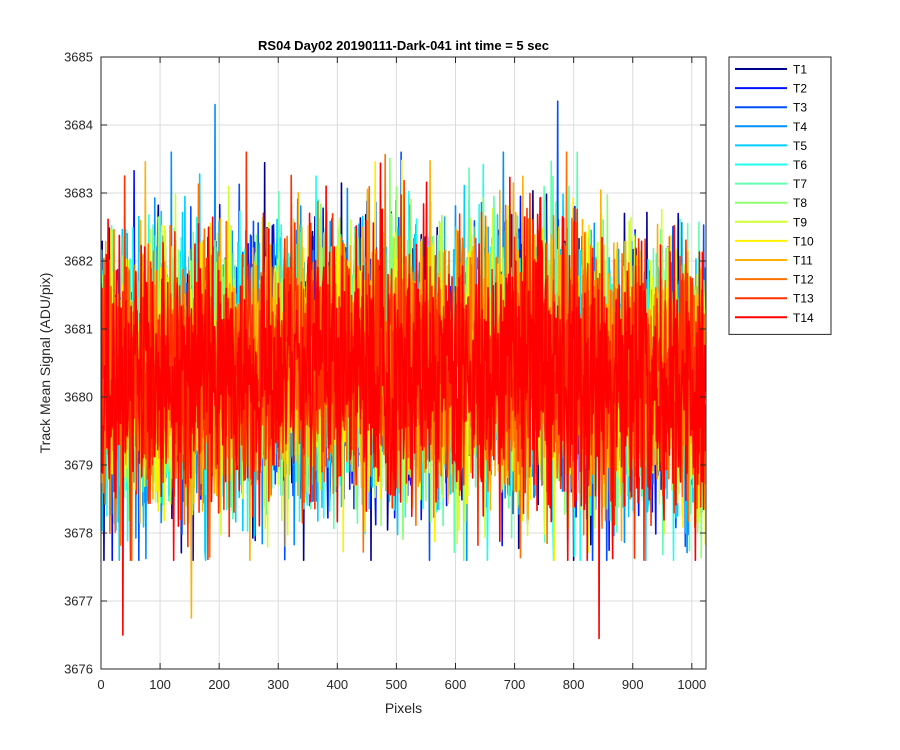 The height and width of the screenshot is (750, 900). Describe the element at coordinates (337, 684) in the screenshot. I see `x-tick-label: 400` at that location.